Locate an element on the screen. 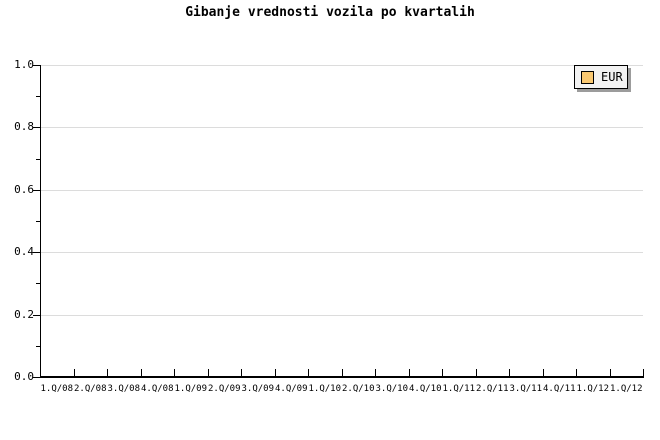  x-tick-label: 4.Q/10 is located at coordinates (425, 389).